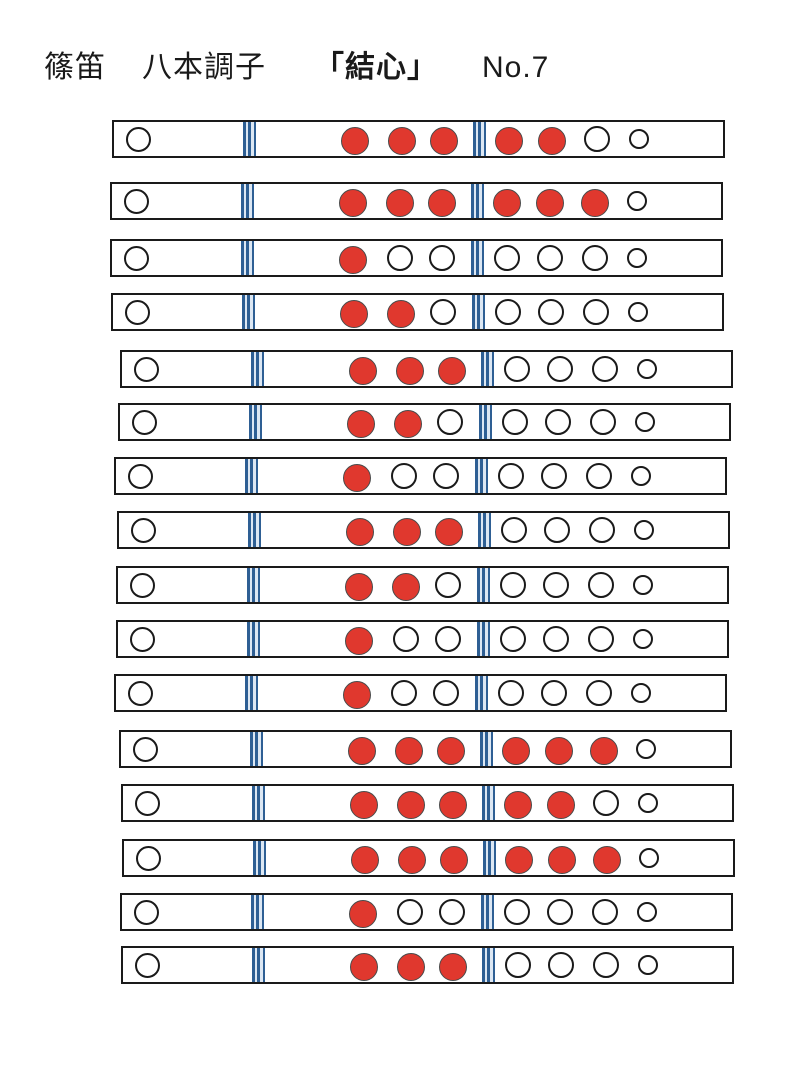  What do you see at coordinates (376, 67) in the screenshot?
I see `title-piece: 「結心」` at bounding box center [376, 67].